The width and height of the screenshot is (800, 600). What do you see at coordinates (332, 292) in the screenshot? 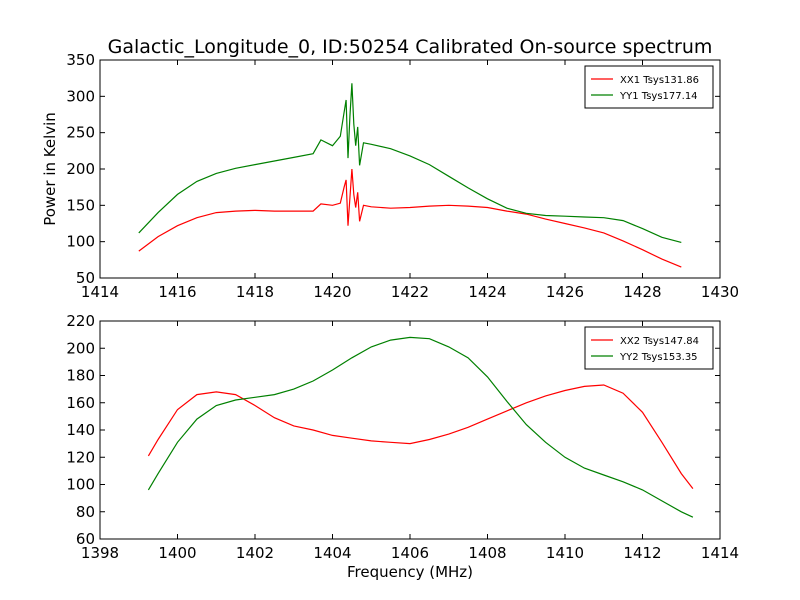
I see `x-tick-label: 1420` at bounding box center [332, 292].